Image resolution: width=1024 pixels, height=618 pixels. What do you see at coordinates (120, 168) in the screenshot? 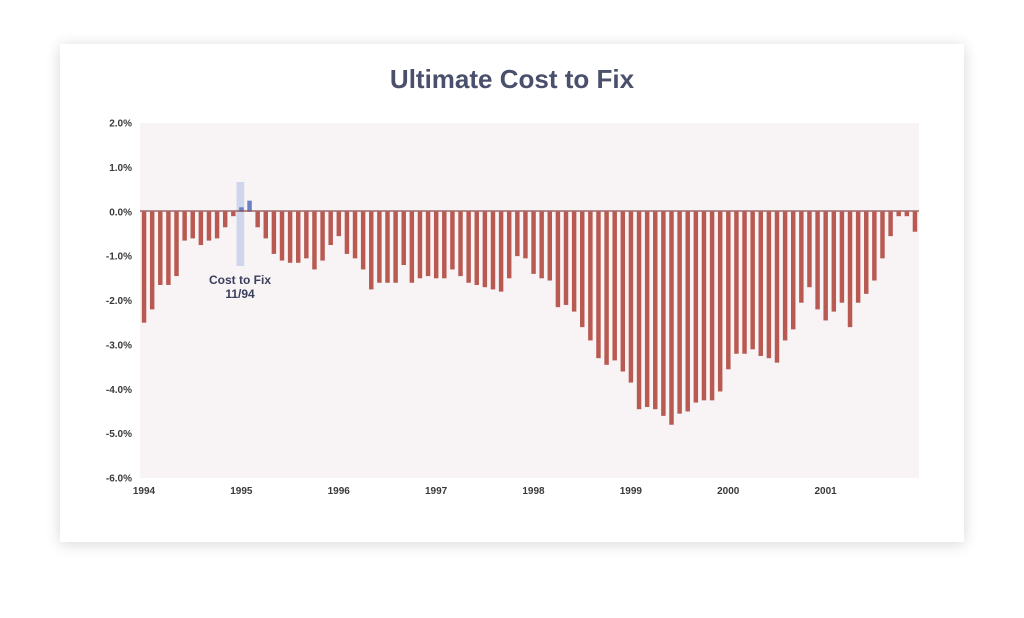
I see `y-tick-label: 1.0%` at bounding box center [120, 168].